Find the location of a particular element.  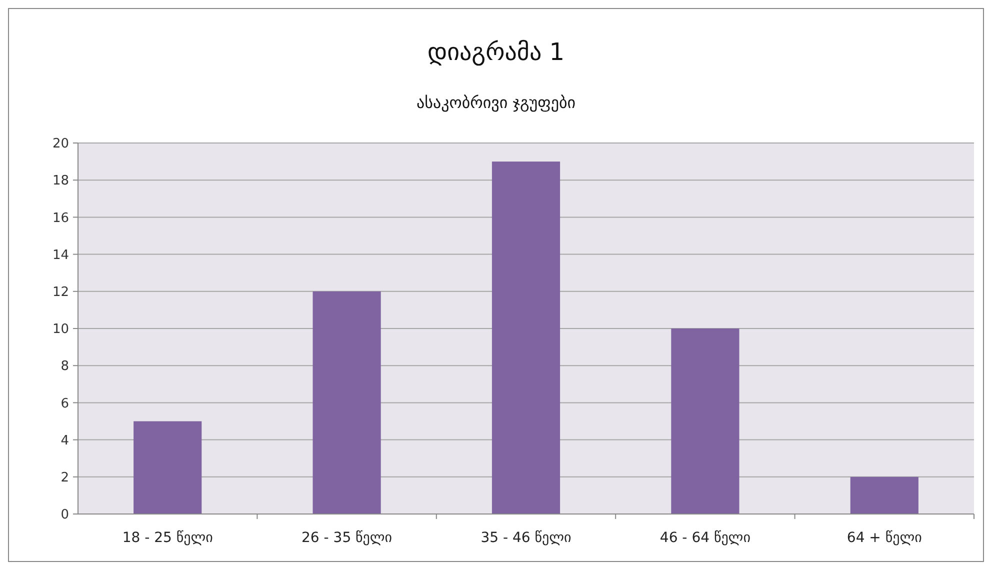

y-tick-label: 2 is located at coordinates (64, 478).